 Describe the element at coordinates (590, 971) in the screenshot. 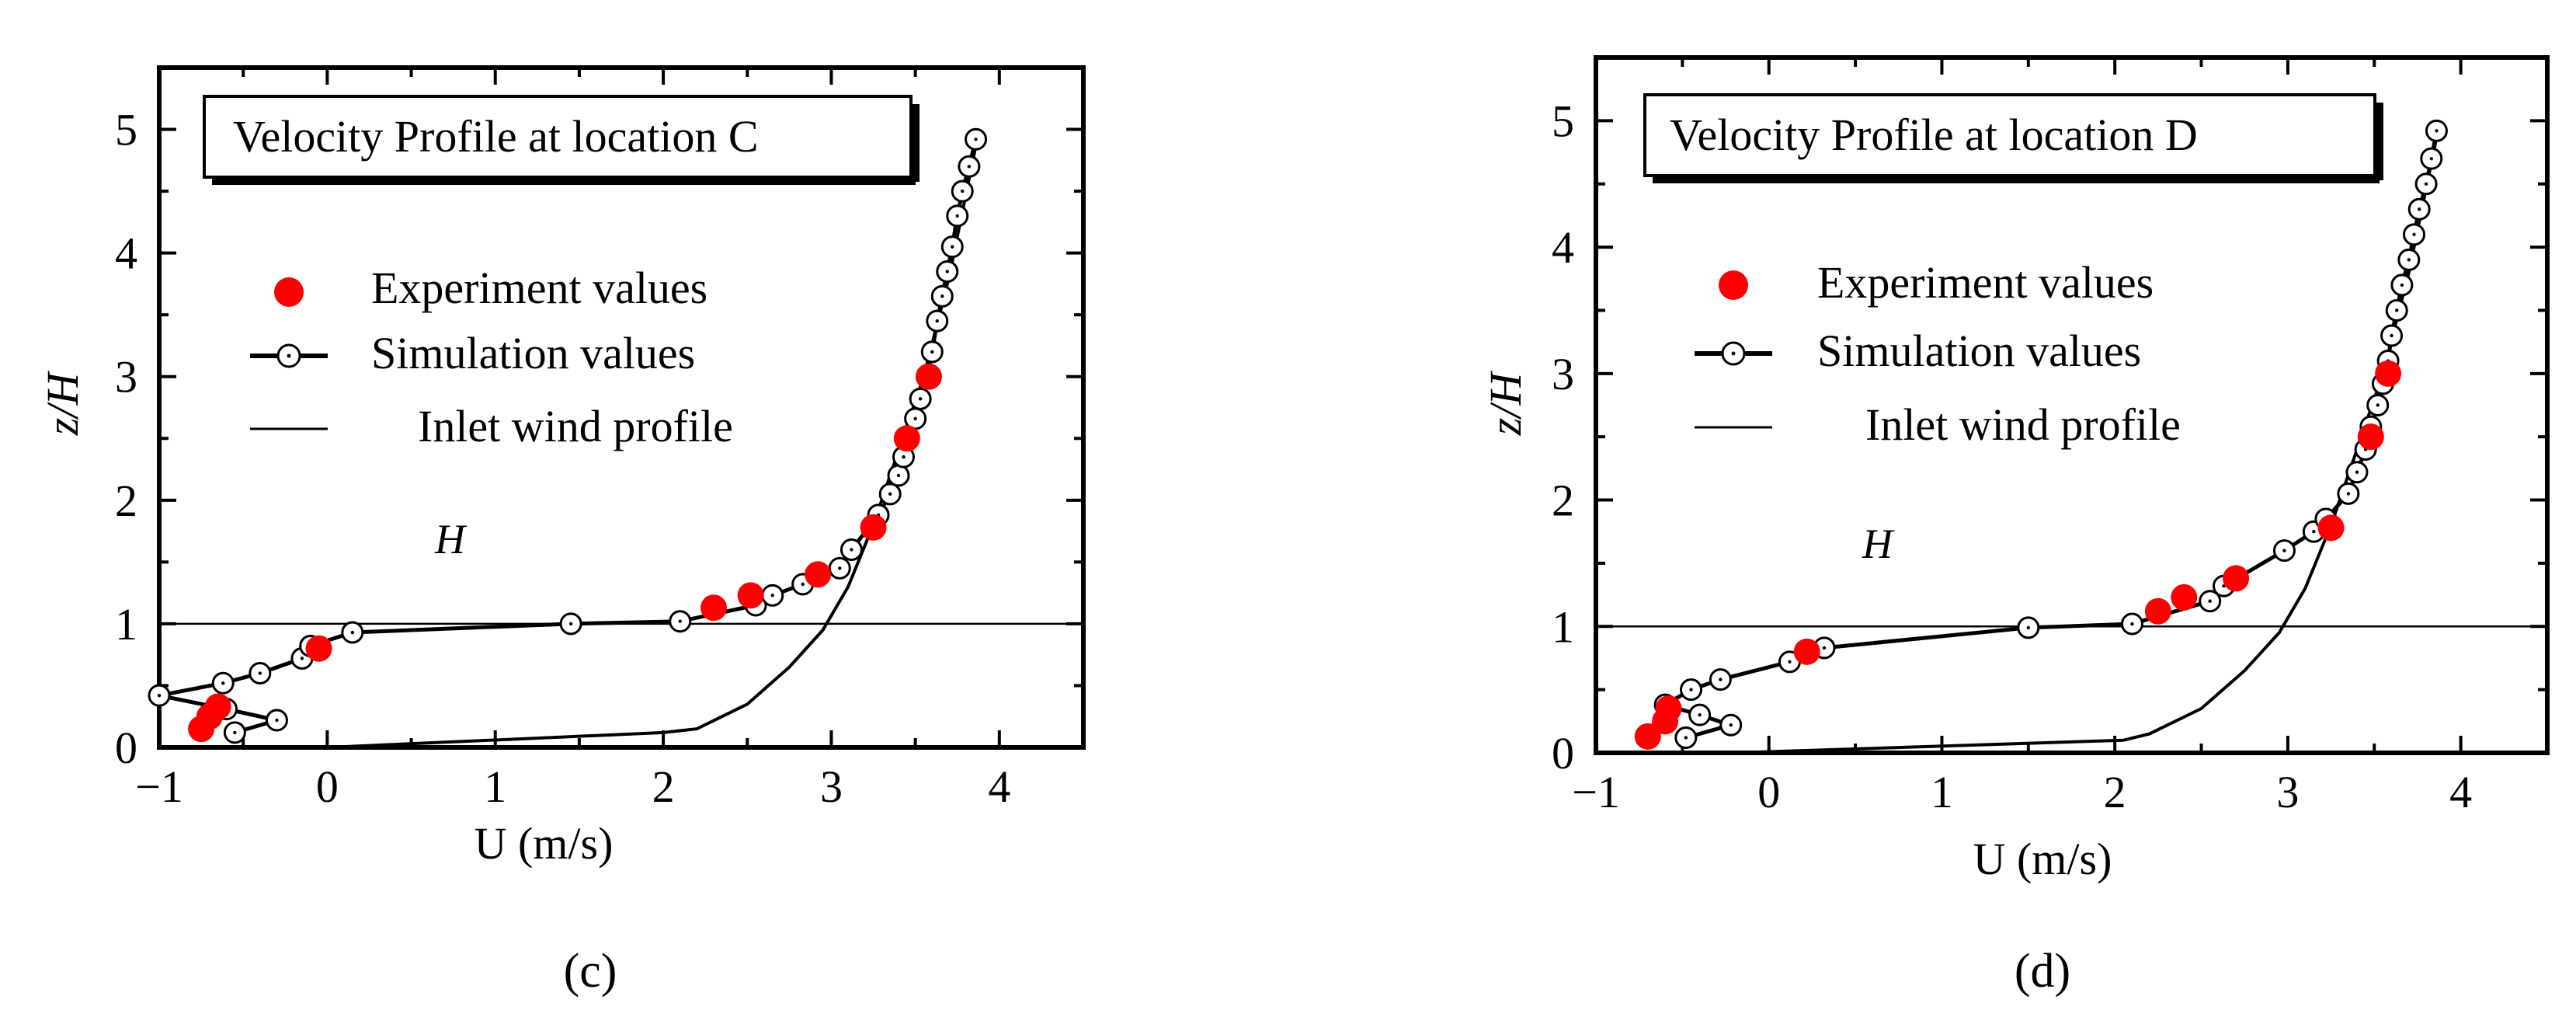

I see `panel-caption: (c)` at that location.